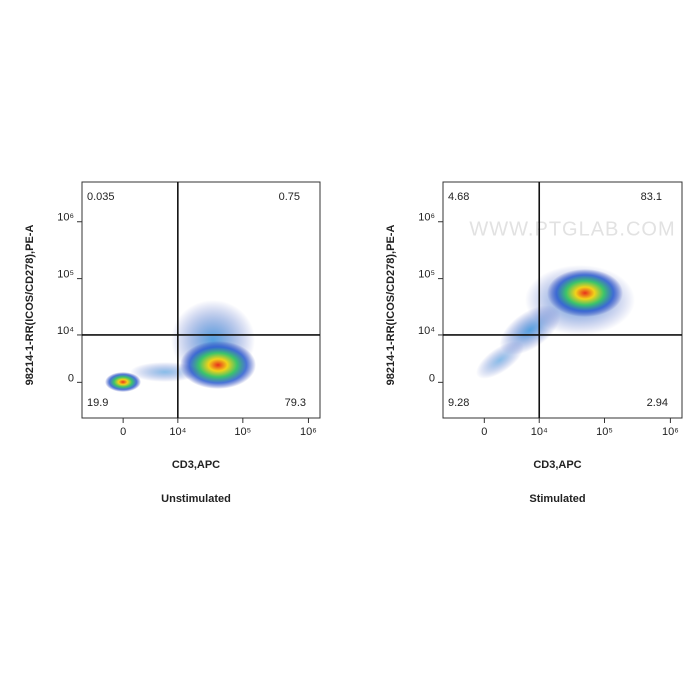 The width and height of the screenshot is (700, 700). What do you see at coordinates (657, 403) in the screenshot?
I see `quadrant-percent: 2.94` at bounding box center [657, 403].